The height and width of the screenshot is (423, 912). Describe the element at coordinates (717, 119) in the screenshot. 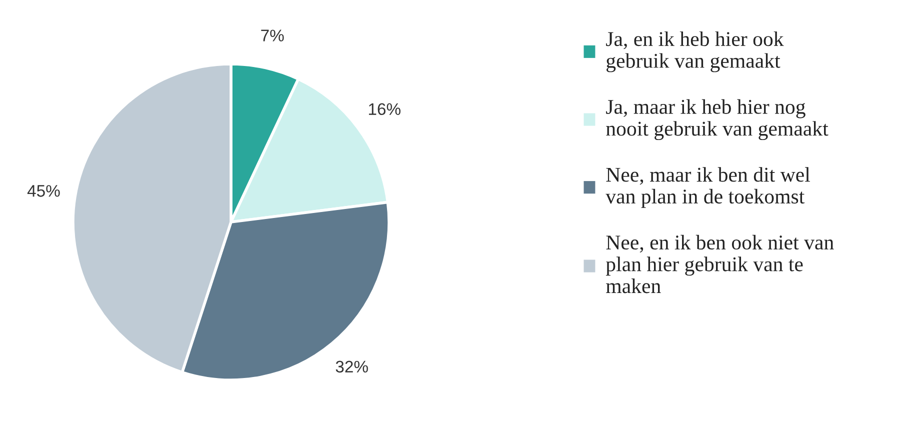

I see `legend-label: Ja, maar ik heb hier nog nooit gebruik van gemaakt` at that location.